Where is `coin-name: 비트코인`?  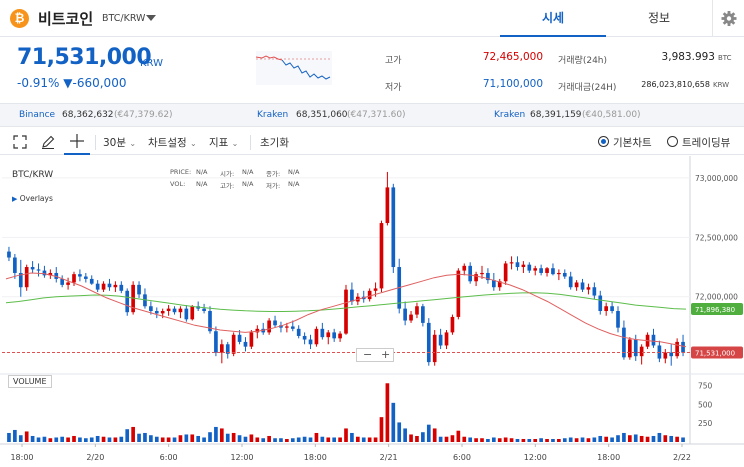
coin-name: 비트코인 is located at coordinates (66, 19).